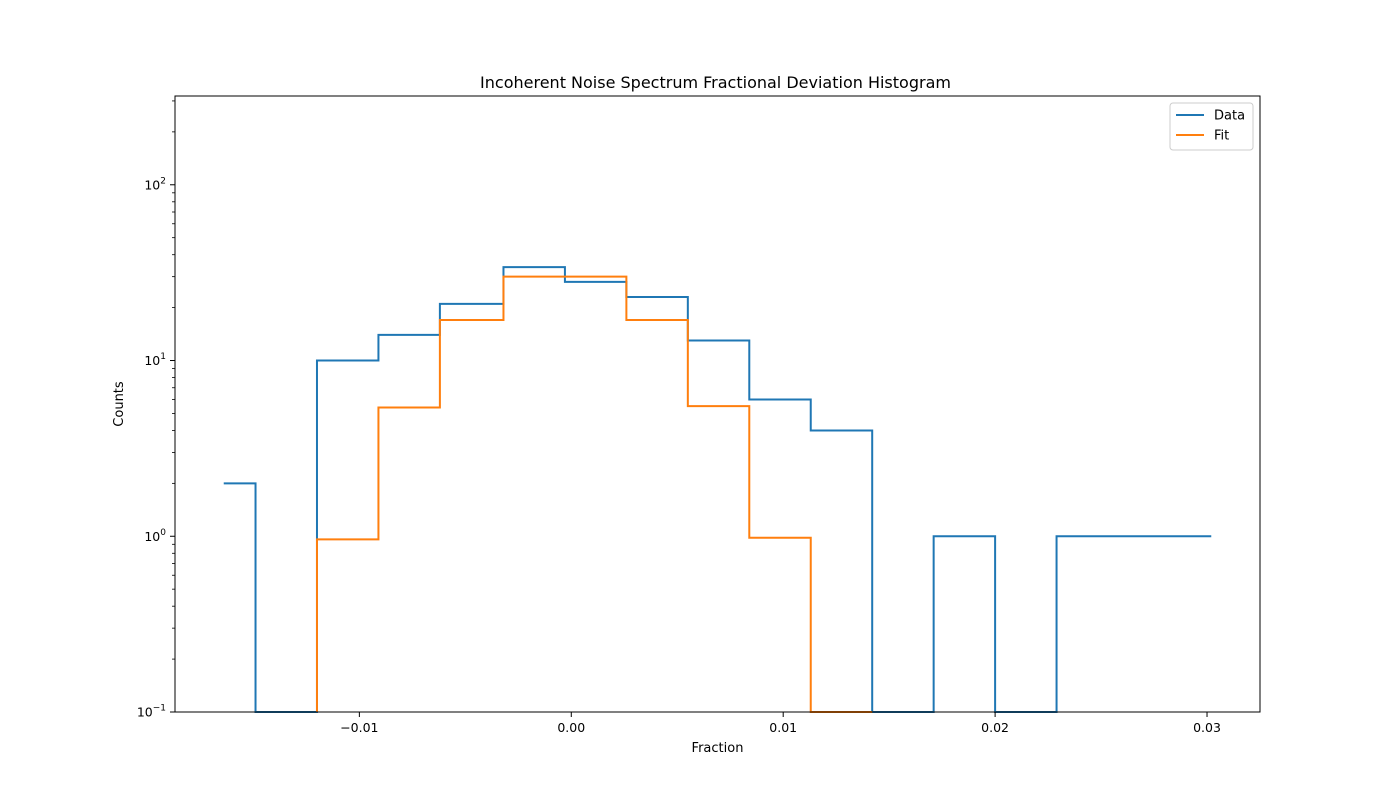 The height and width of the screenshot is (800, 1400). I want to click on x-axis-label: Fraction, so click(718, 748).